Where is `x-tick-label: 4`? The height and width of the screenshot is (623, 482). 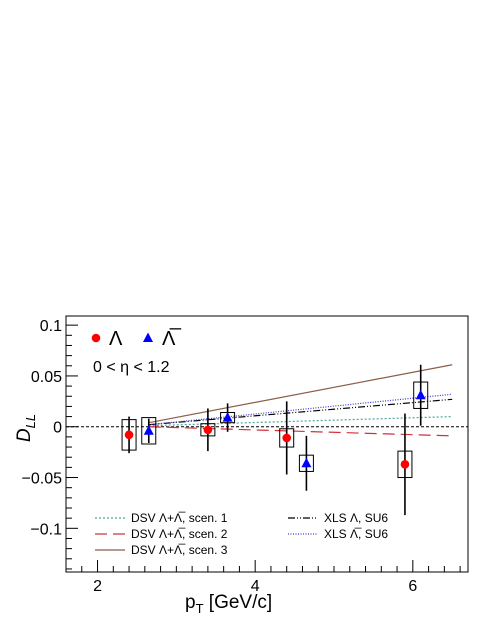
x-tick-label: 4 is located at coordinates (255, 586).